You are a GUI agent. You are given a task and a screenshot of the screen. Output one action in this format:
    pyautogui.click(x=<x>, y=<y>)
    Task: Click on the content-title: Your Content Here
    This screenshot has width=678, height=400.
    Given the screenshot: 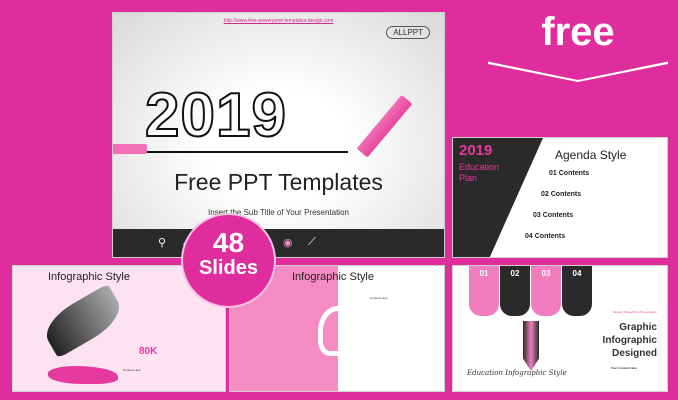 What is the action you would take?
    pyautogui.click(x=623, y=368)
    